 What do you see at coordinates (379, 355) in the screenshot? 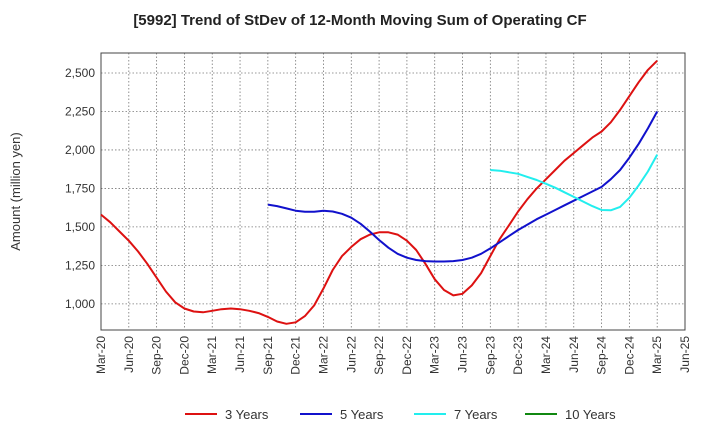
I see `x-tick-label: Sep-22` at bounding box center [379, 355].